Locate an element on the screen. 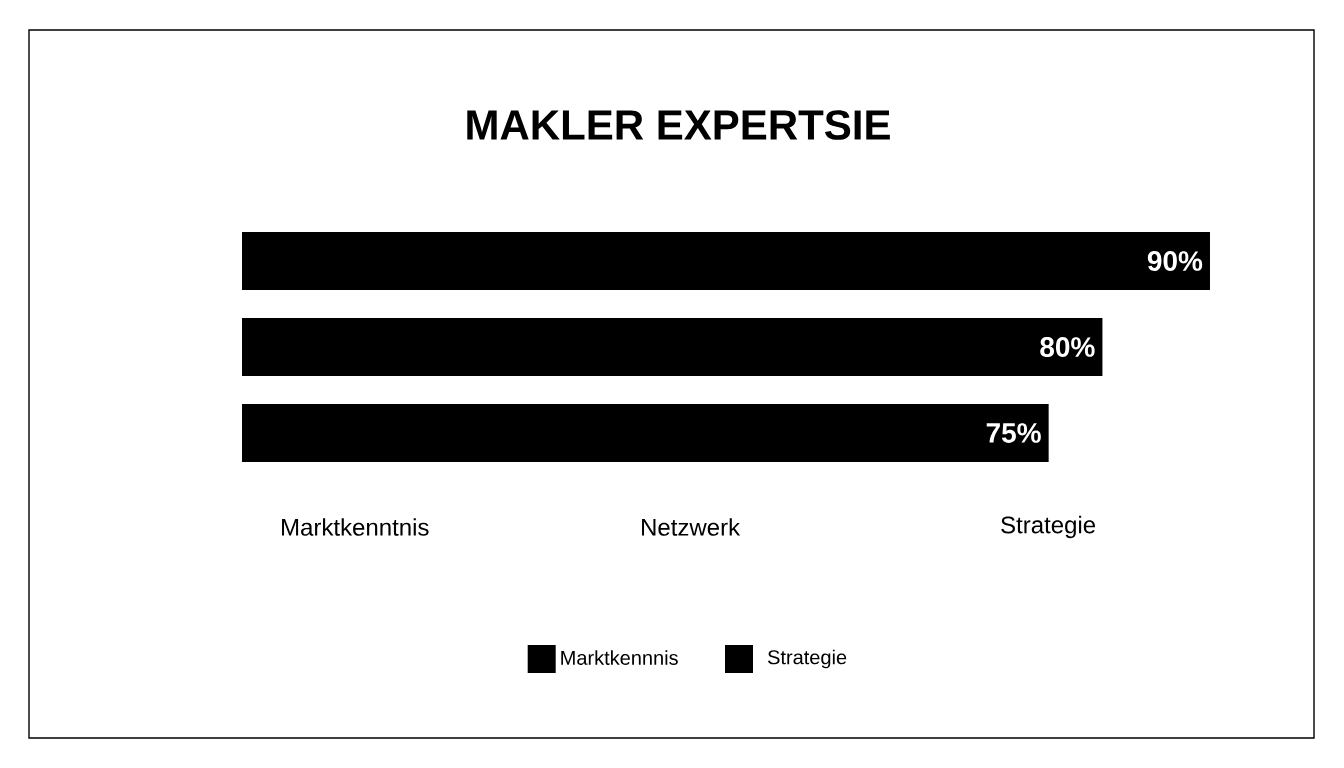 The image size is (1344, 768). legend-label: Marktkennnis is located at coordinates (619, 657).